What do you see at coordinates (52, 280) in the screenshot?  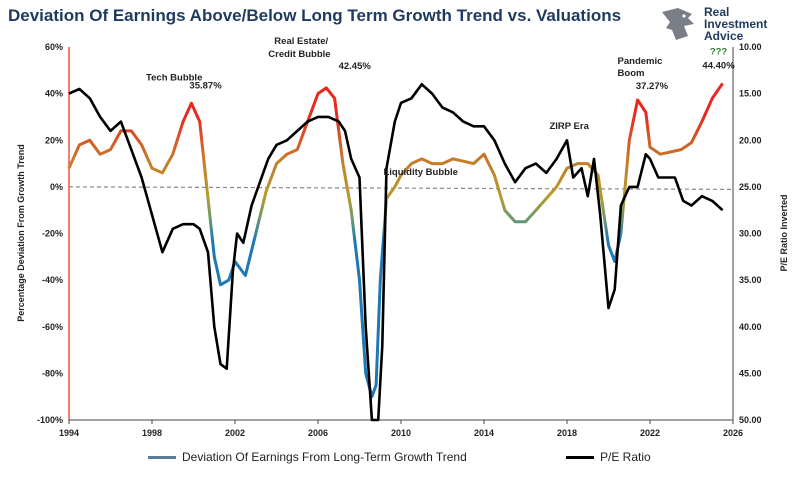 I see `left-tick-label: -40%` at bounding box center [52, 280].